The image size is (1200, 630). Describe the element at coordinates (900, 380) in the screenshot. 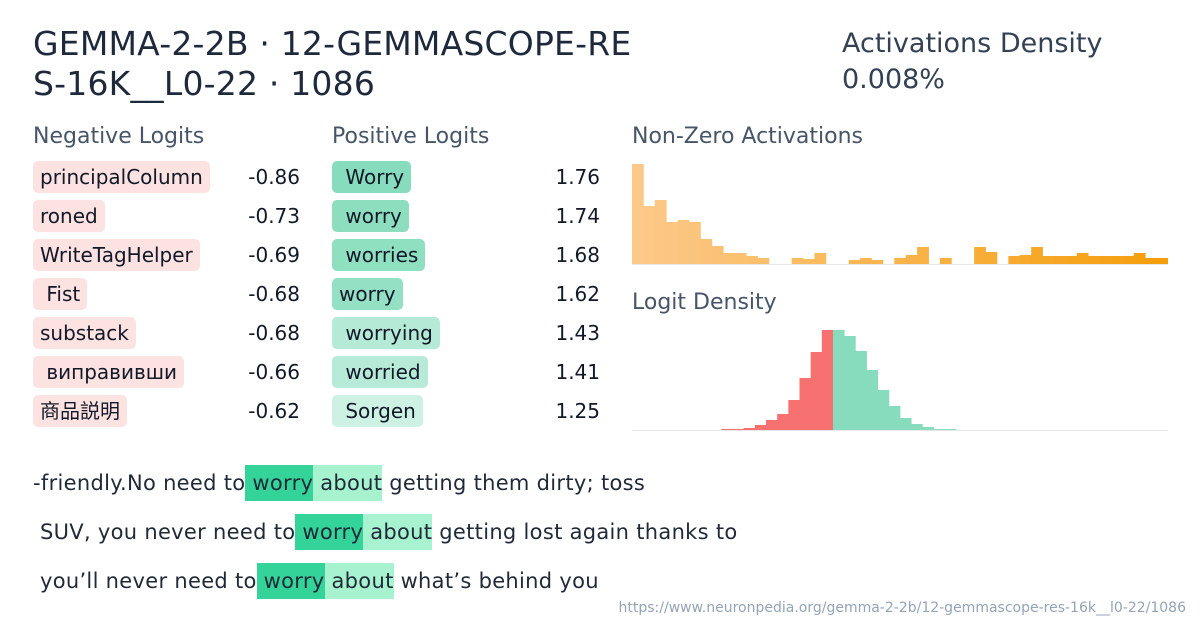

I see `logit-density-histogram` at that location.